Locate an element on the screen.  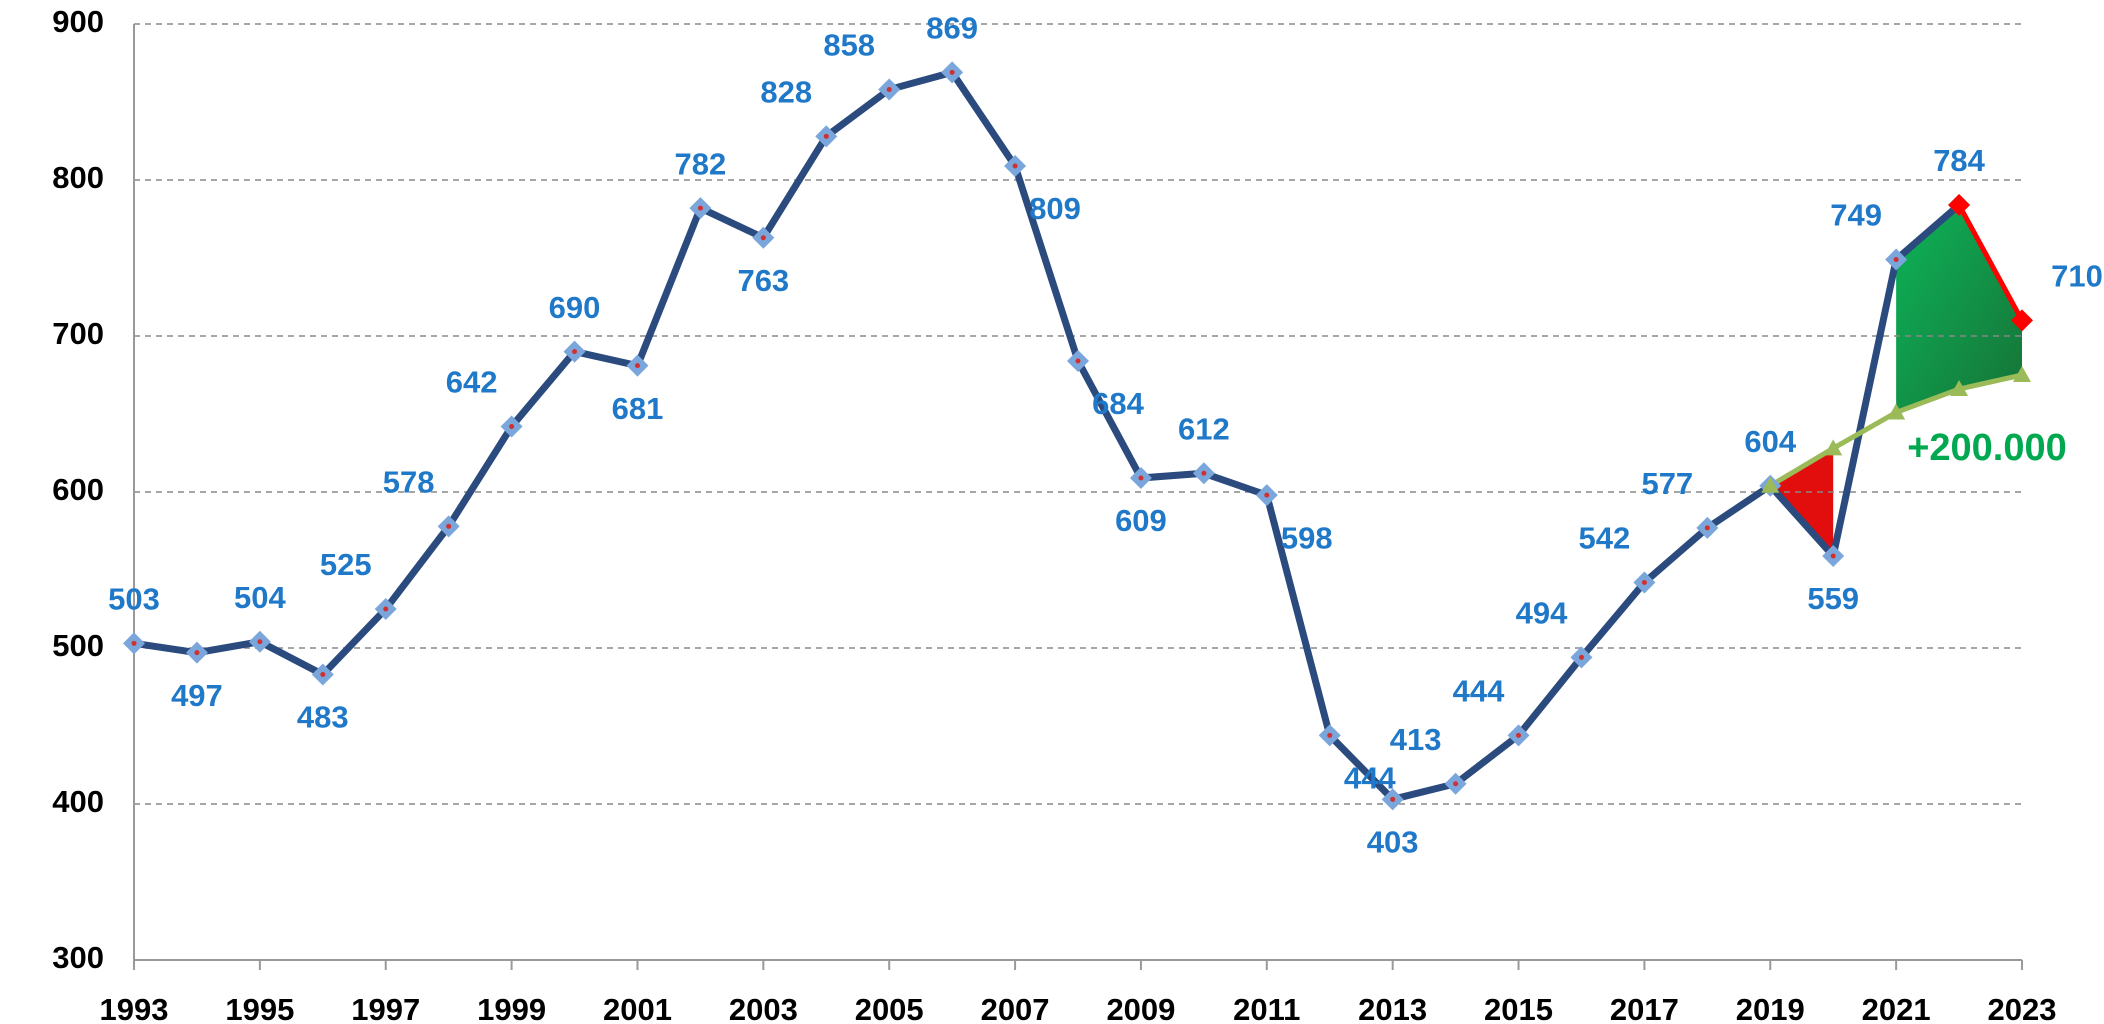
value-label: 642 is located at coordinates (472, 382).